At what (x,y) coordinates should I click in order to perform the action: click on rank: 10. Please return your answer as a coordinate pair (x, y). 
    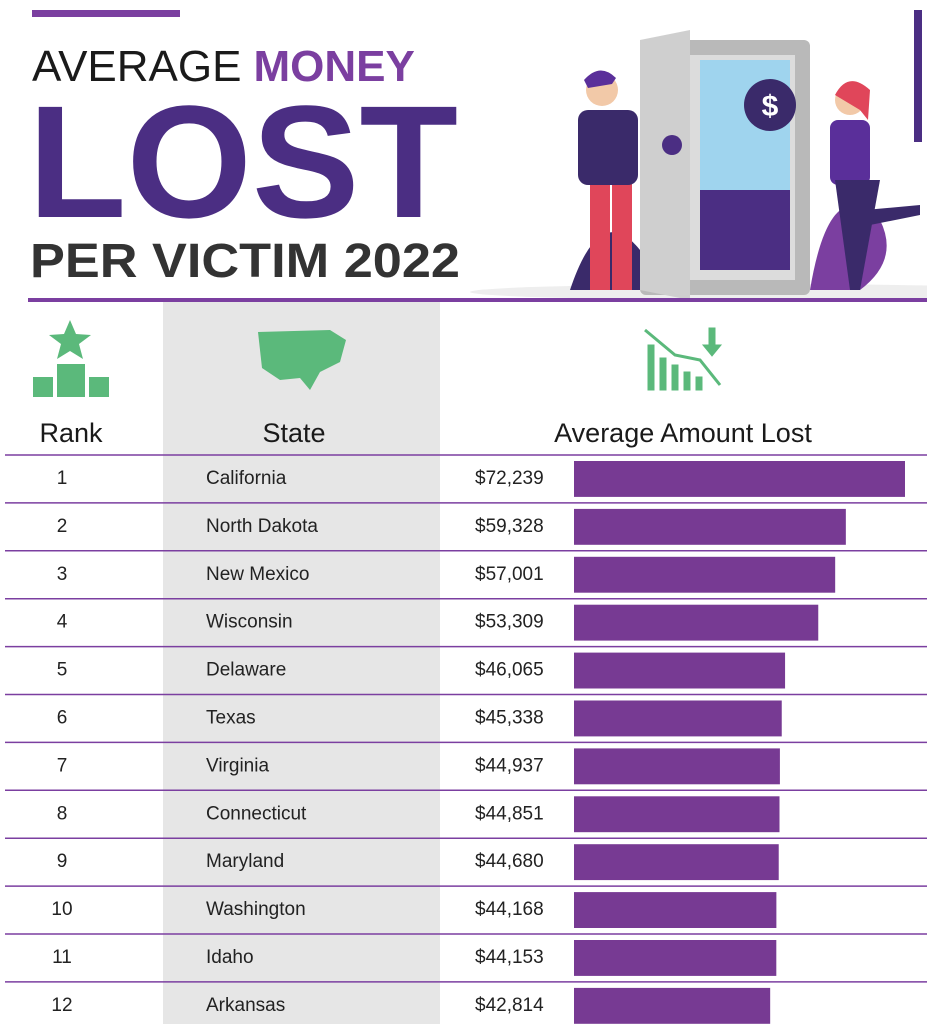
    Looking at the image, I should click on (61, 909).